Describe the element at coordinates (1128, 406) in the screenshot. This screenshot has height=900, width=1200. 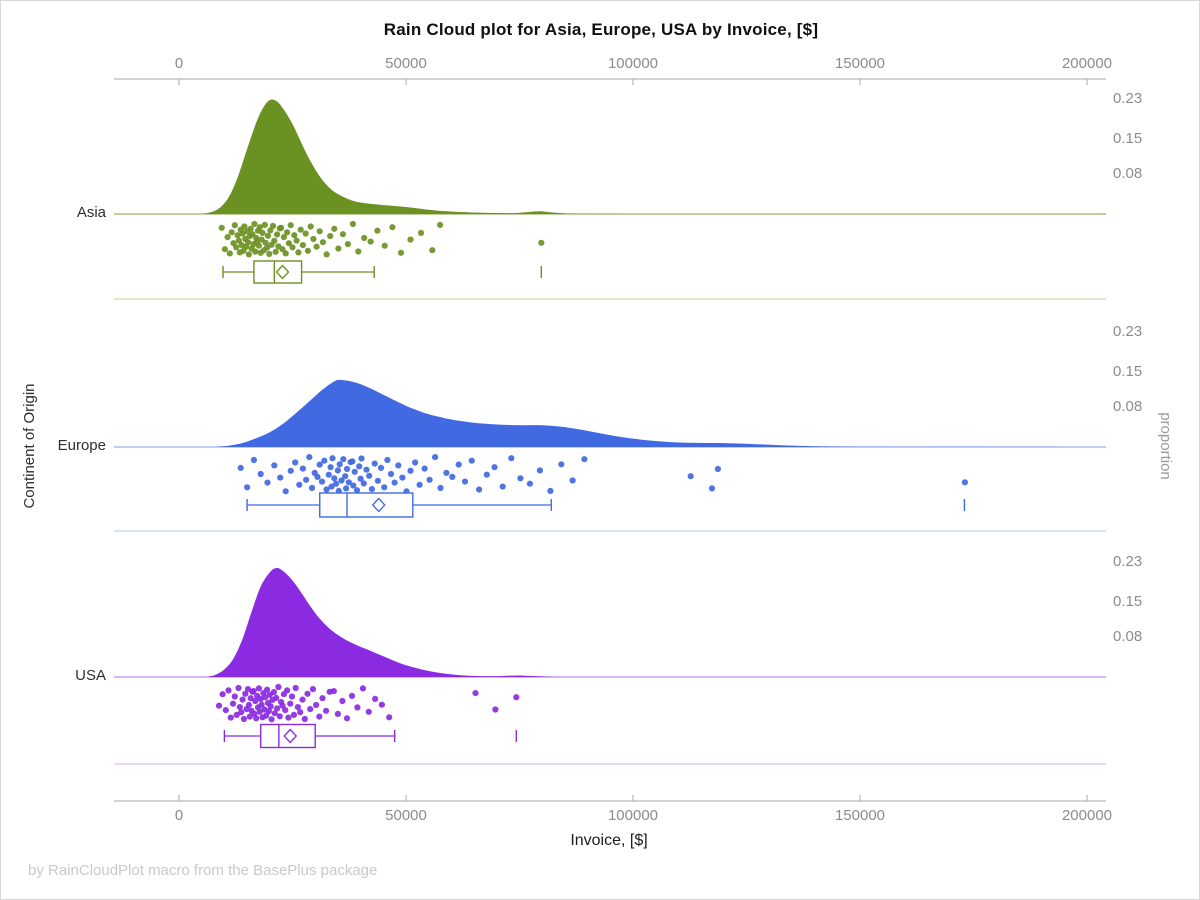
I see `proportion-tick-label: 0.08` at that location.